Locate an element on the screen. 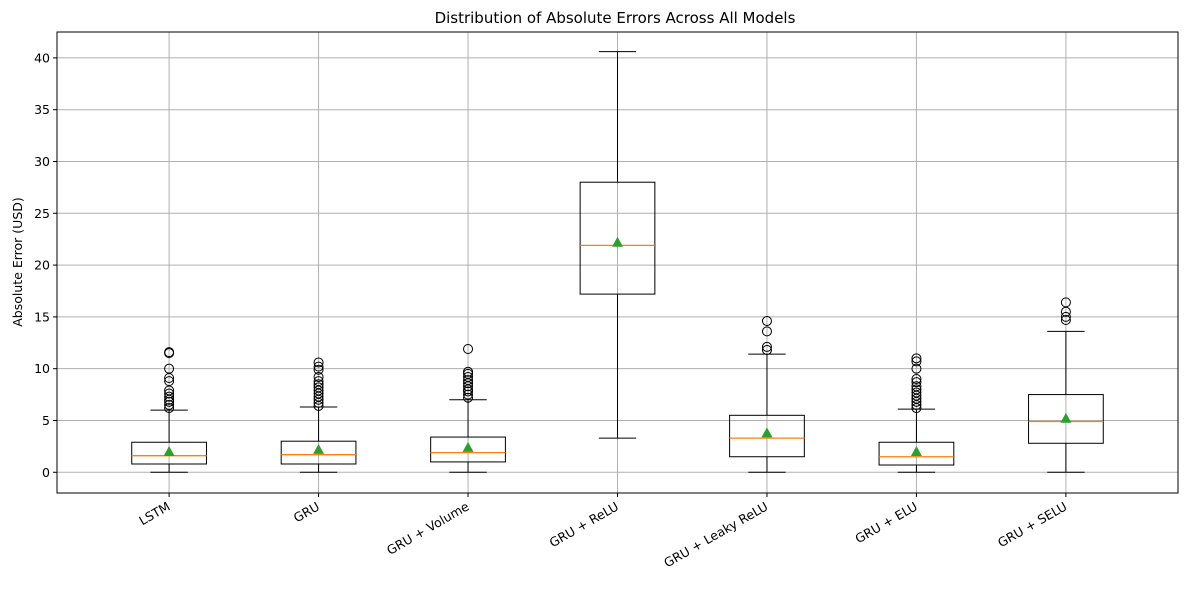 The height and width of the screenshot is (590, 1189). x-tick-label: GRU is located at coordinates (306, 512).